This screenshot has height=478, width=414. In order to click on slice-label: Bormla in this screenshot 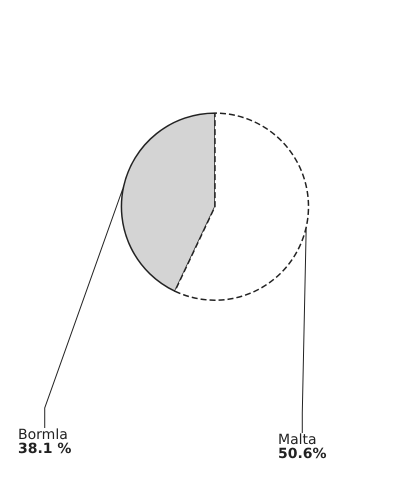, I will do `click(43, 435)`.